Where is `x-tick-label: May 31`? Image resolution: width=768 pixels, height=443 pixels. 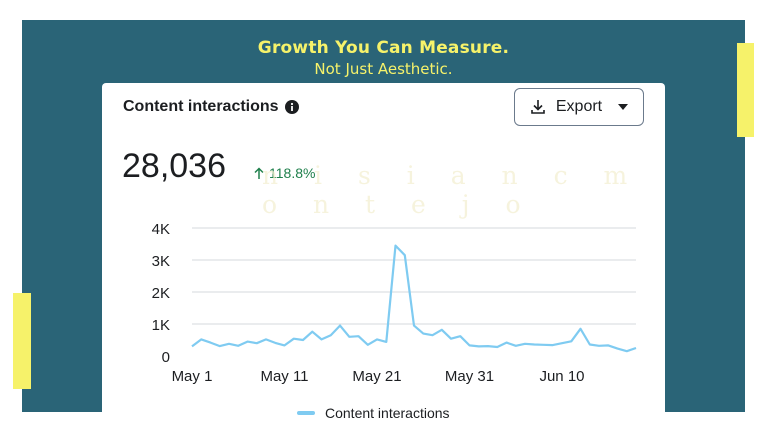
x-tick-label: May 31 is located at coordinates (469, 376).